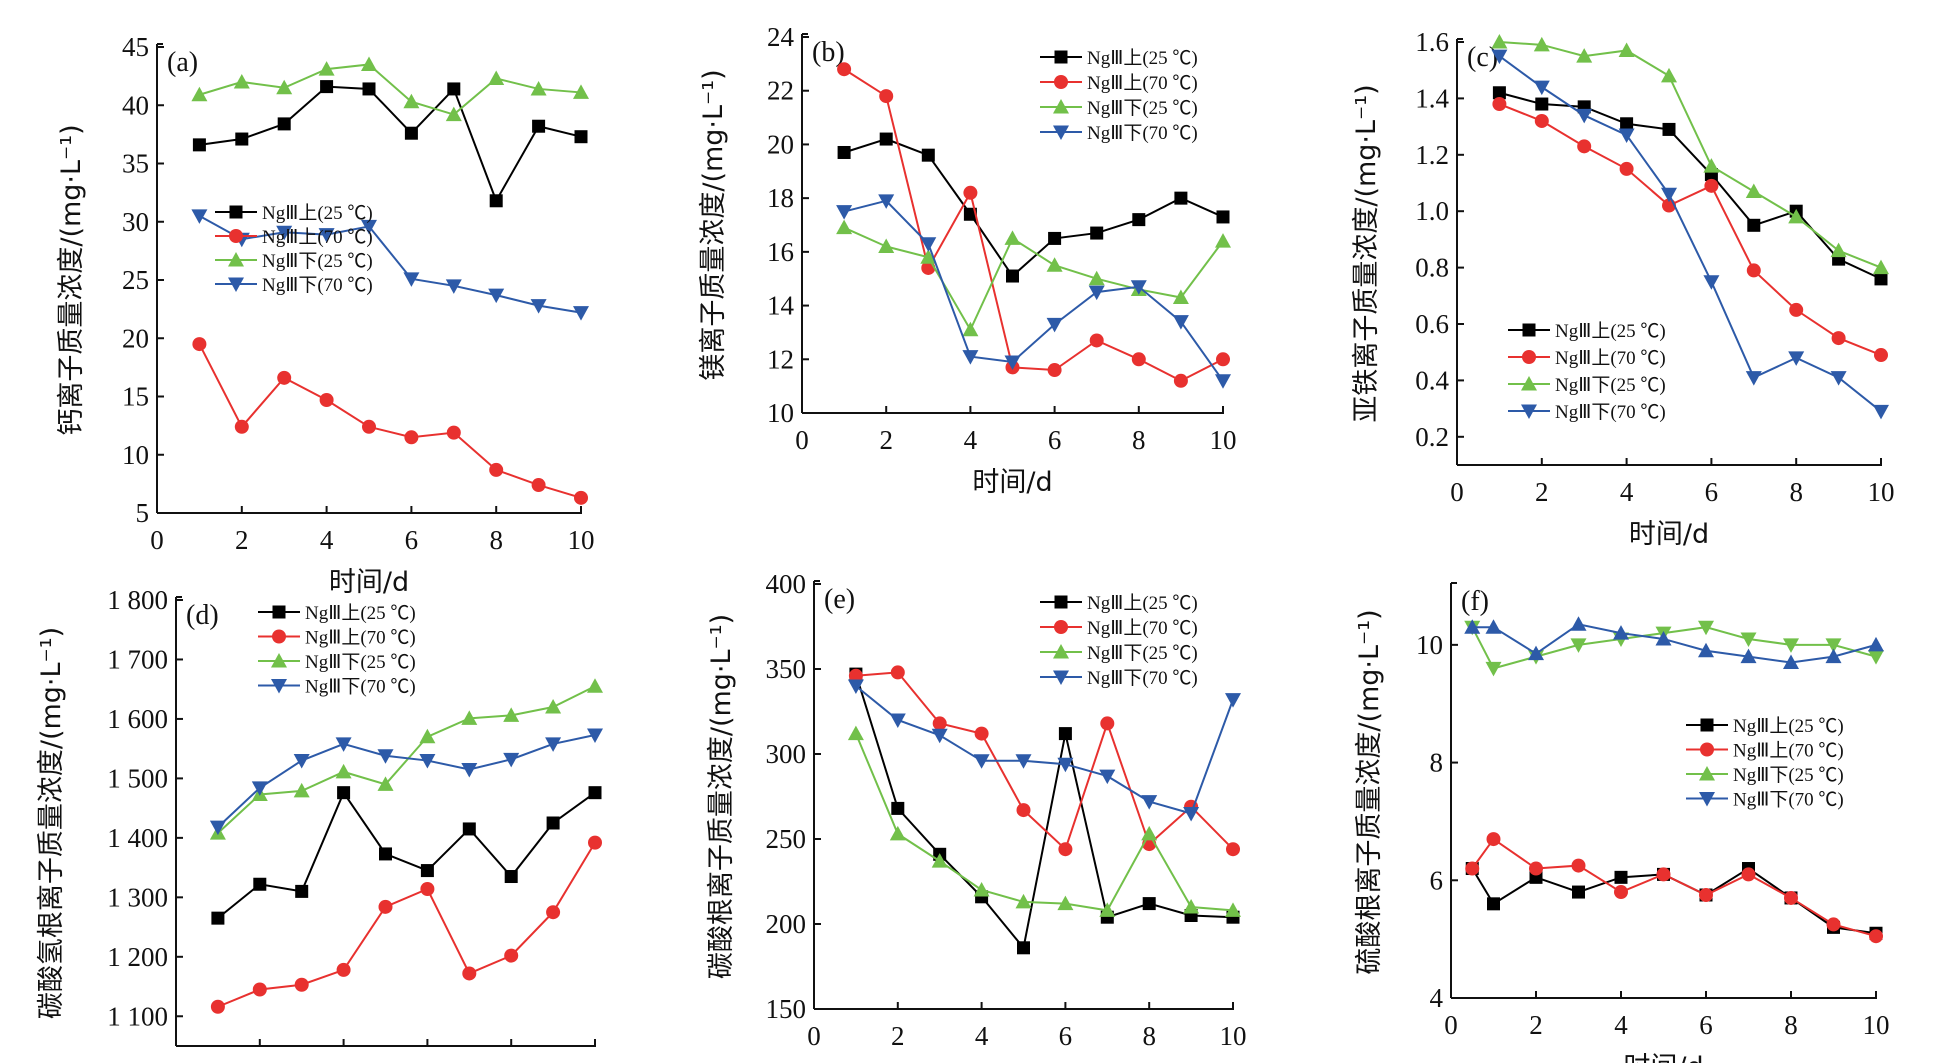 This screenshot has height=1063, width=1949. What do you see at coordinates (786, 754) in the screenshot?
I see `y-tick-label: 300` at bounding box center [786, 754].